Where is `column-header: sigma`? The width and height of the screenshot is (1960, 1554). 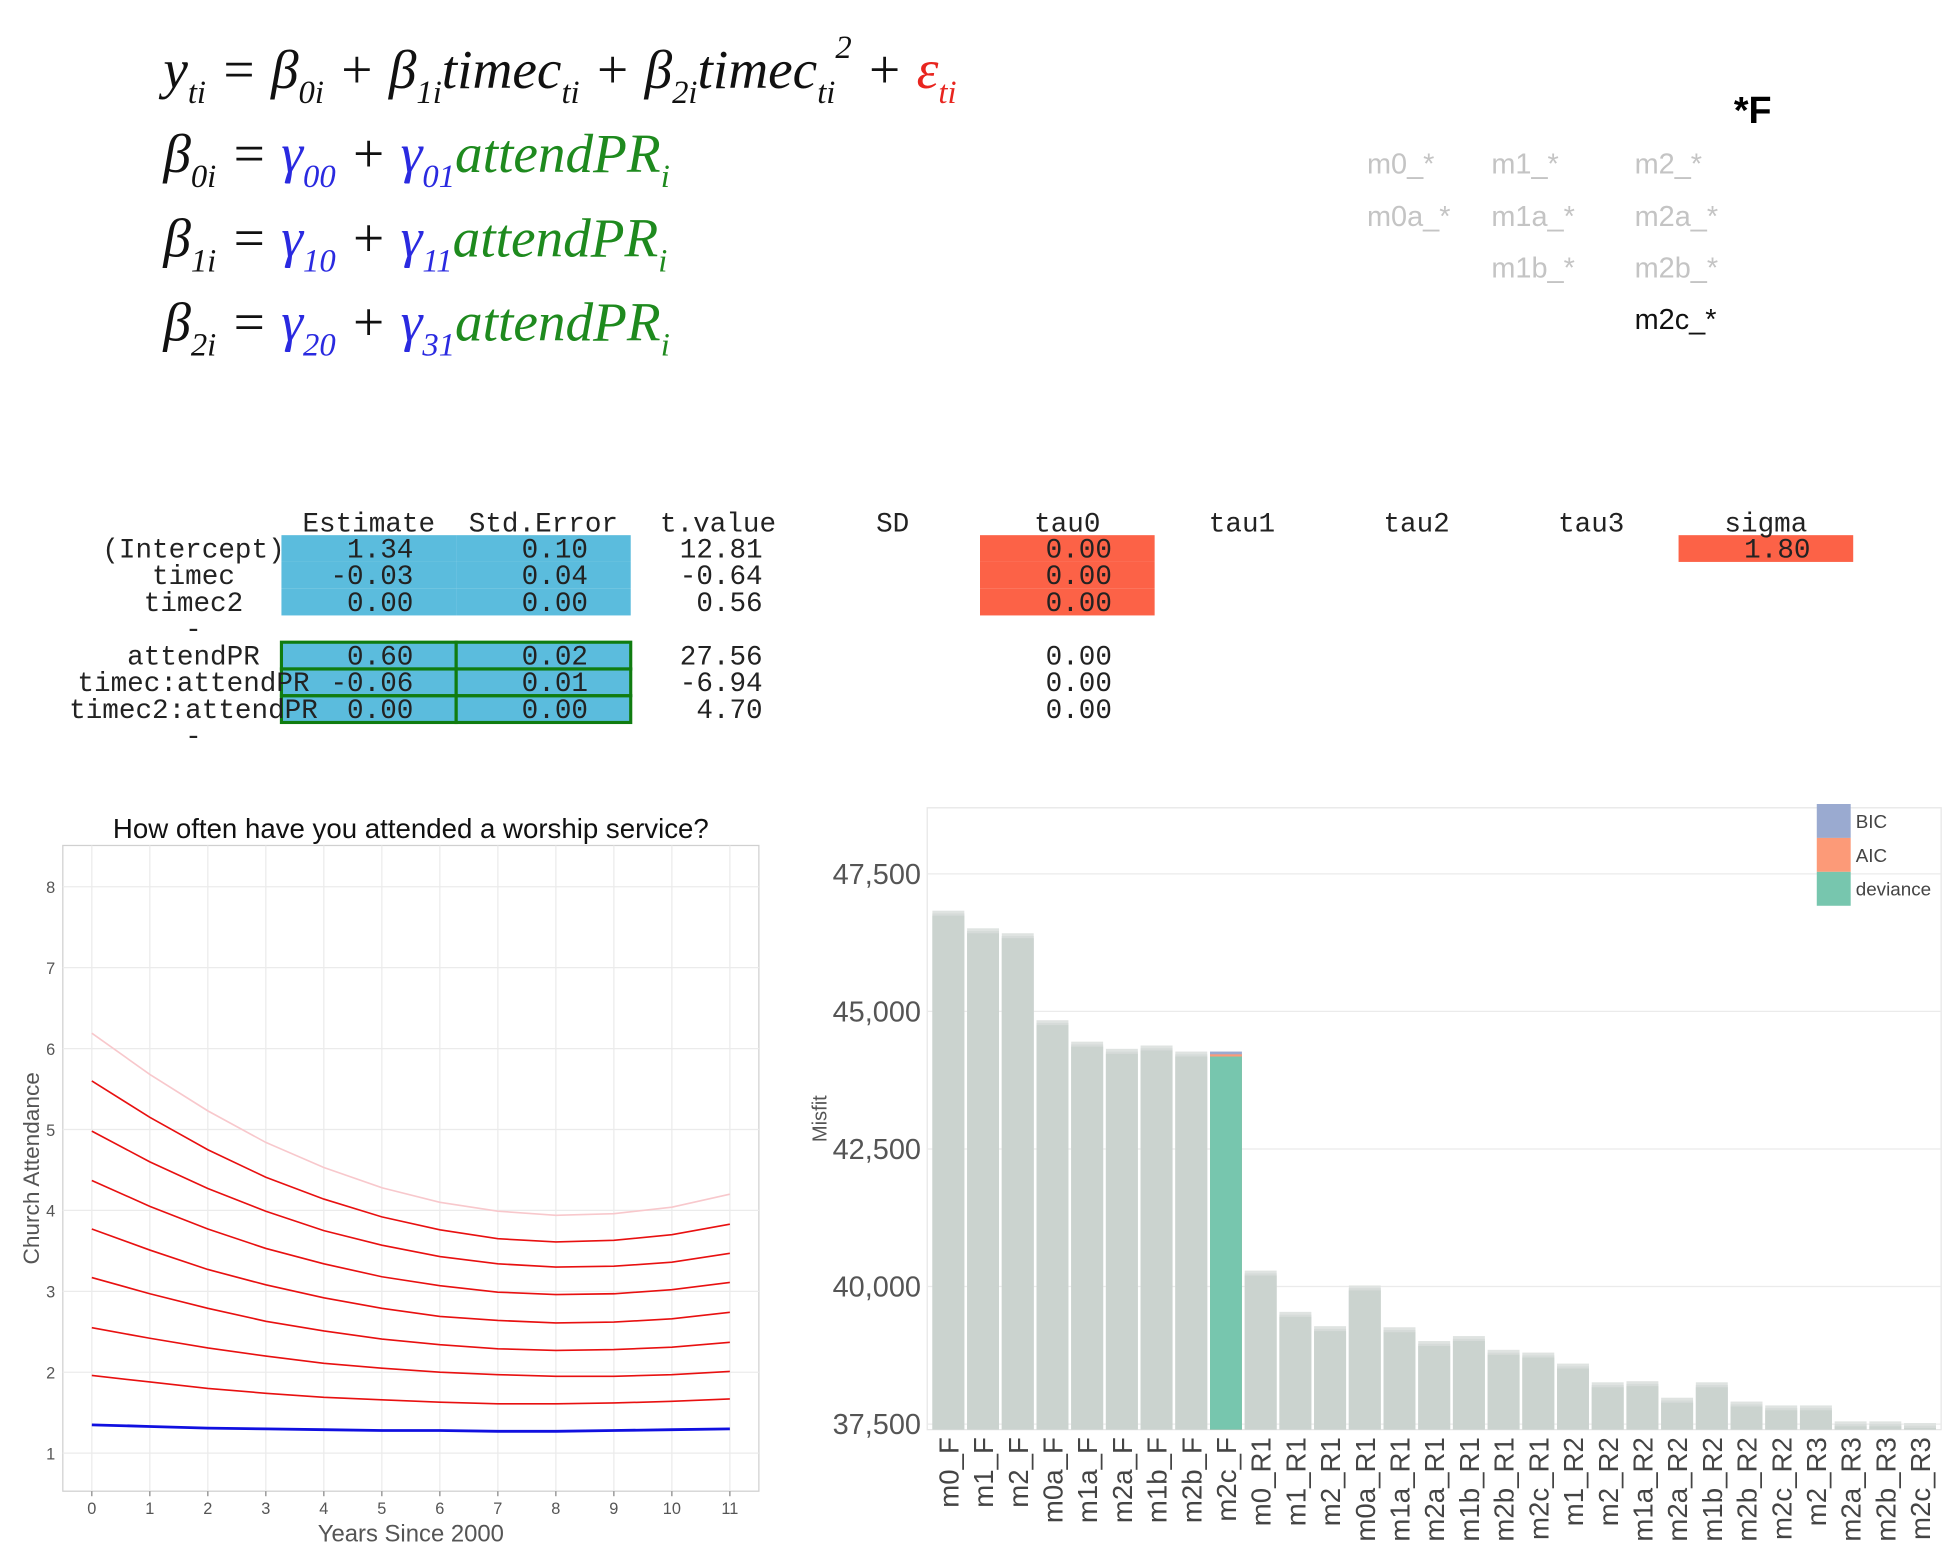 column-header: sigma is located at coordinates (1765, 524).